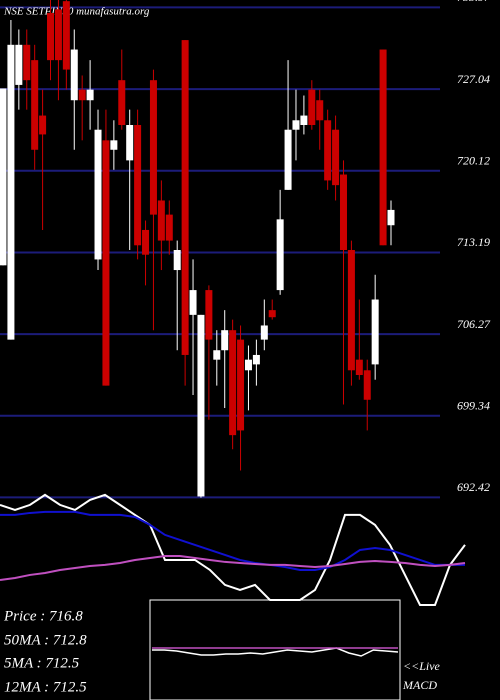 This screenshot has height=700, width=500. I want to click on legend-line: 12MA : 712.5, so click(45, 687).